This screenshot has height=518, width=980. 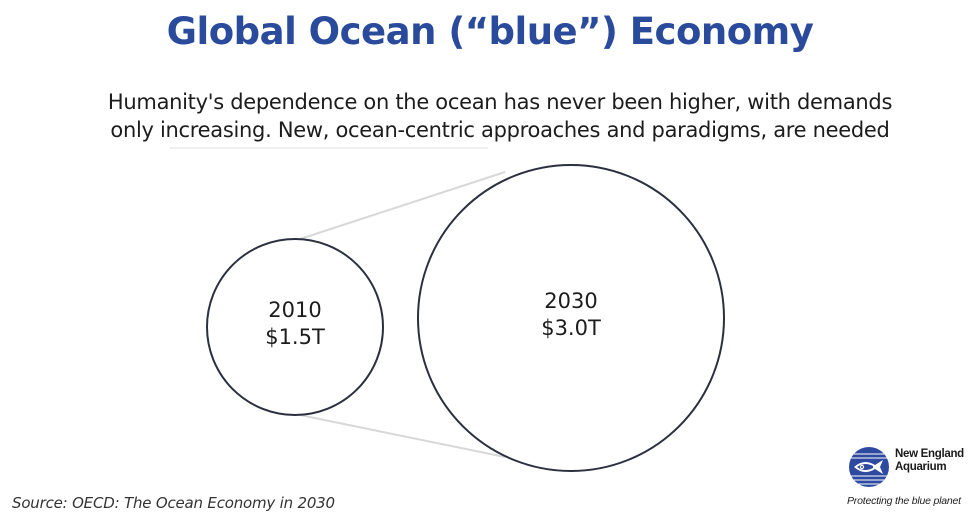 What do you see at coordinates (869, 467) in the screenshot?
I see `fish-globe-icon` at bounding box center [869, 467].